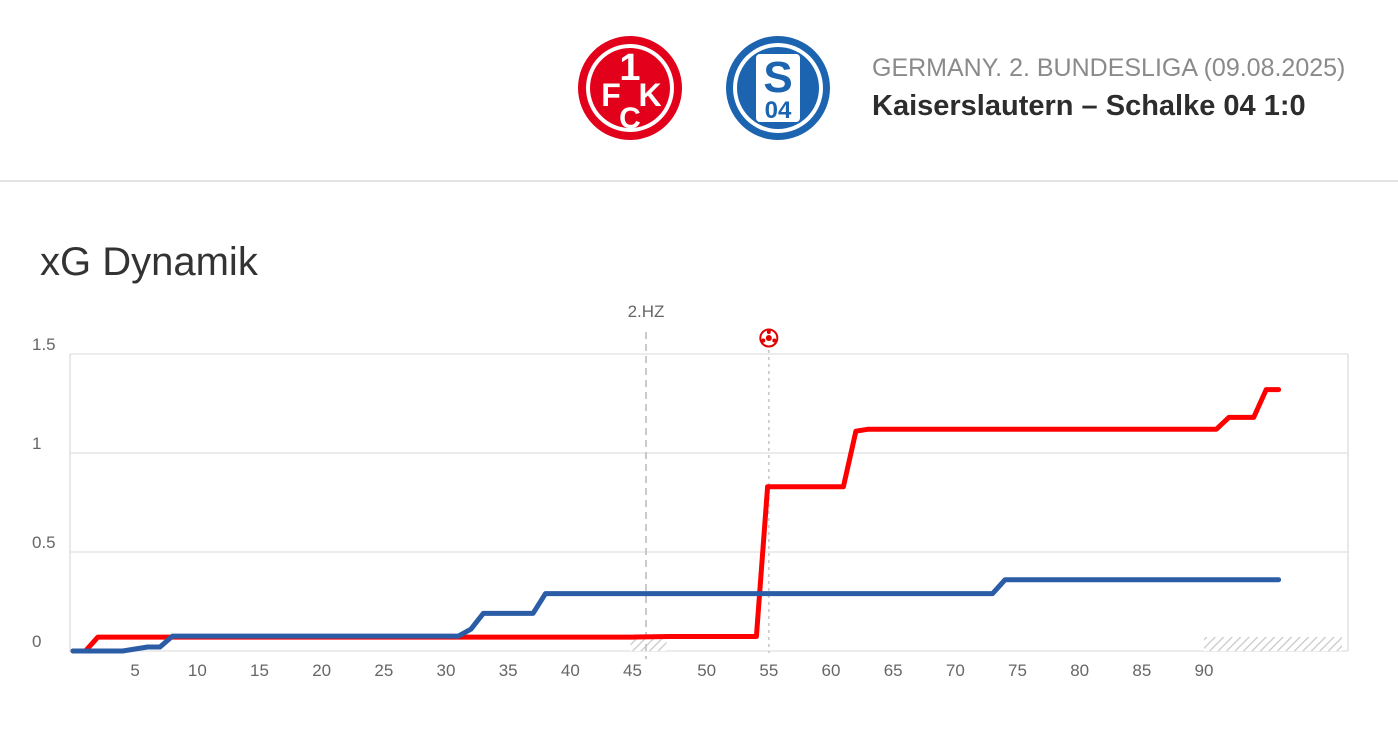 Image resolution: width=1398 pixels, height=756 pixels. I want to click on y-tick-label: 0.5, so click(44, 542).